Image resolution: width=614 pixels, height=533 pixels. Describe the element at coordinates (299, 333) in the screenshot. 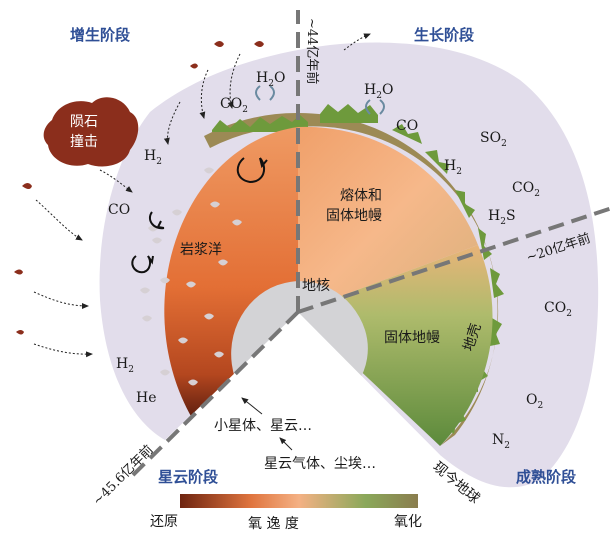

I see `core` at that location.